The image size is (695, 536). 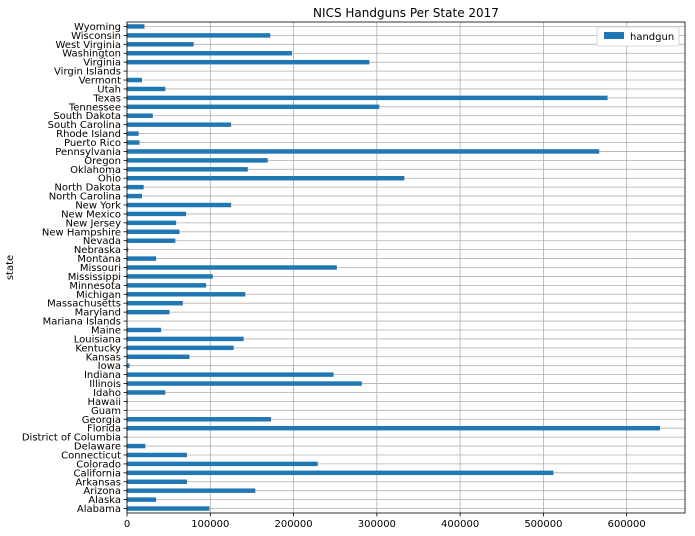 I want to click on legend: handgun, so click(x=638, y=36).